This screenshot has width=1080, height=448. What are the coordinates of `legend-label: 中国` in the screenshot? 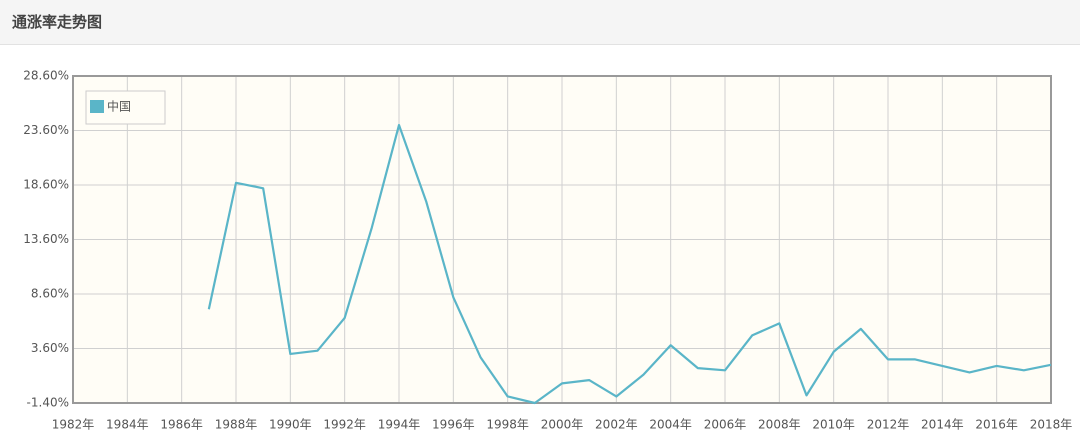 It's located at (119, 106).